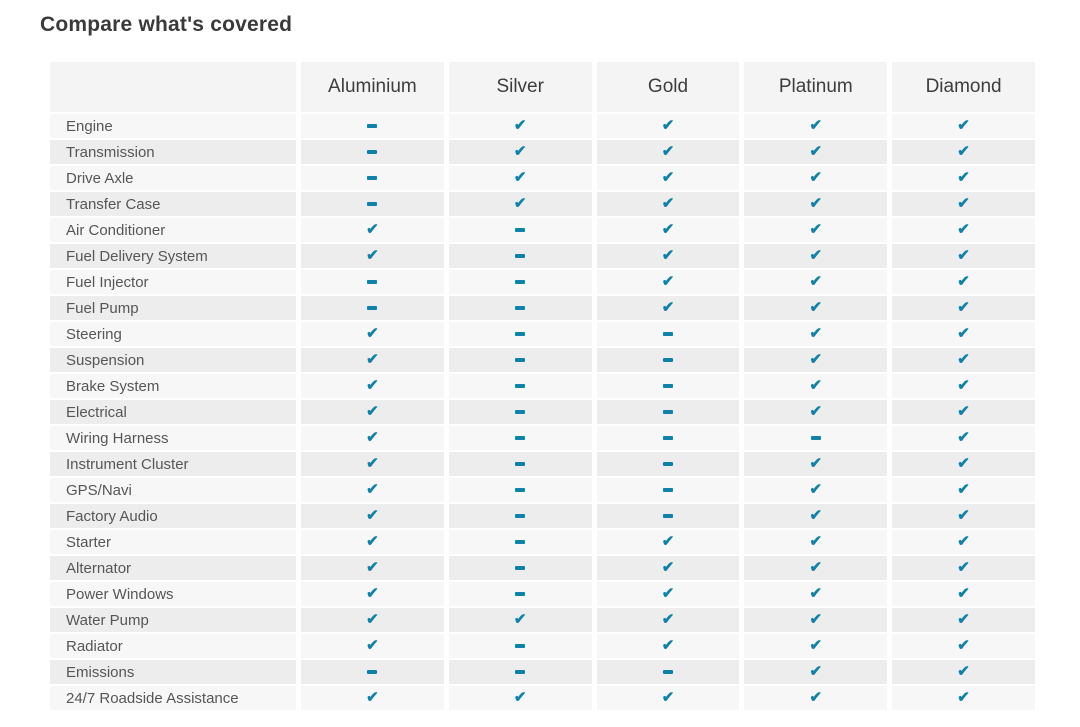 The width and height of the screenshot is (1080, 727). Describe the element at coordinates (173, 360) in the screenshot. I see `row-label: Suspension` at that location.